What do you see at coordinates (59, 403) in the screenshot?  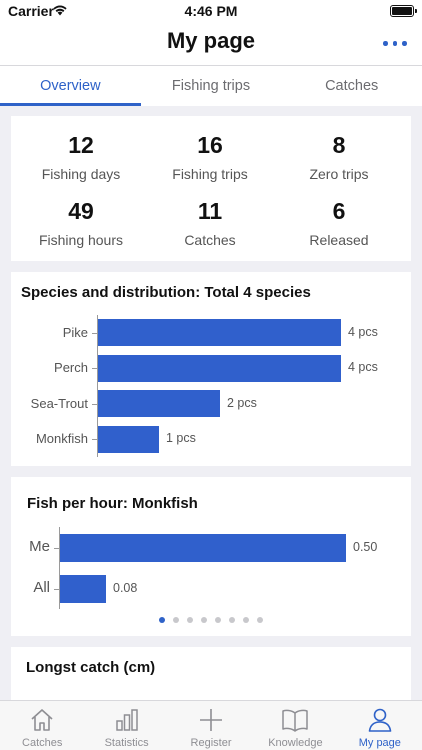 I see `bar-category-label: Sea-Trout` at bounding box center [59, 403].